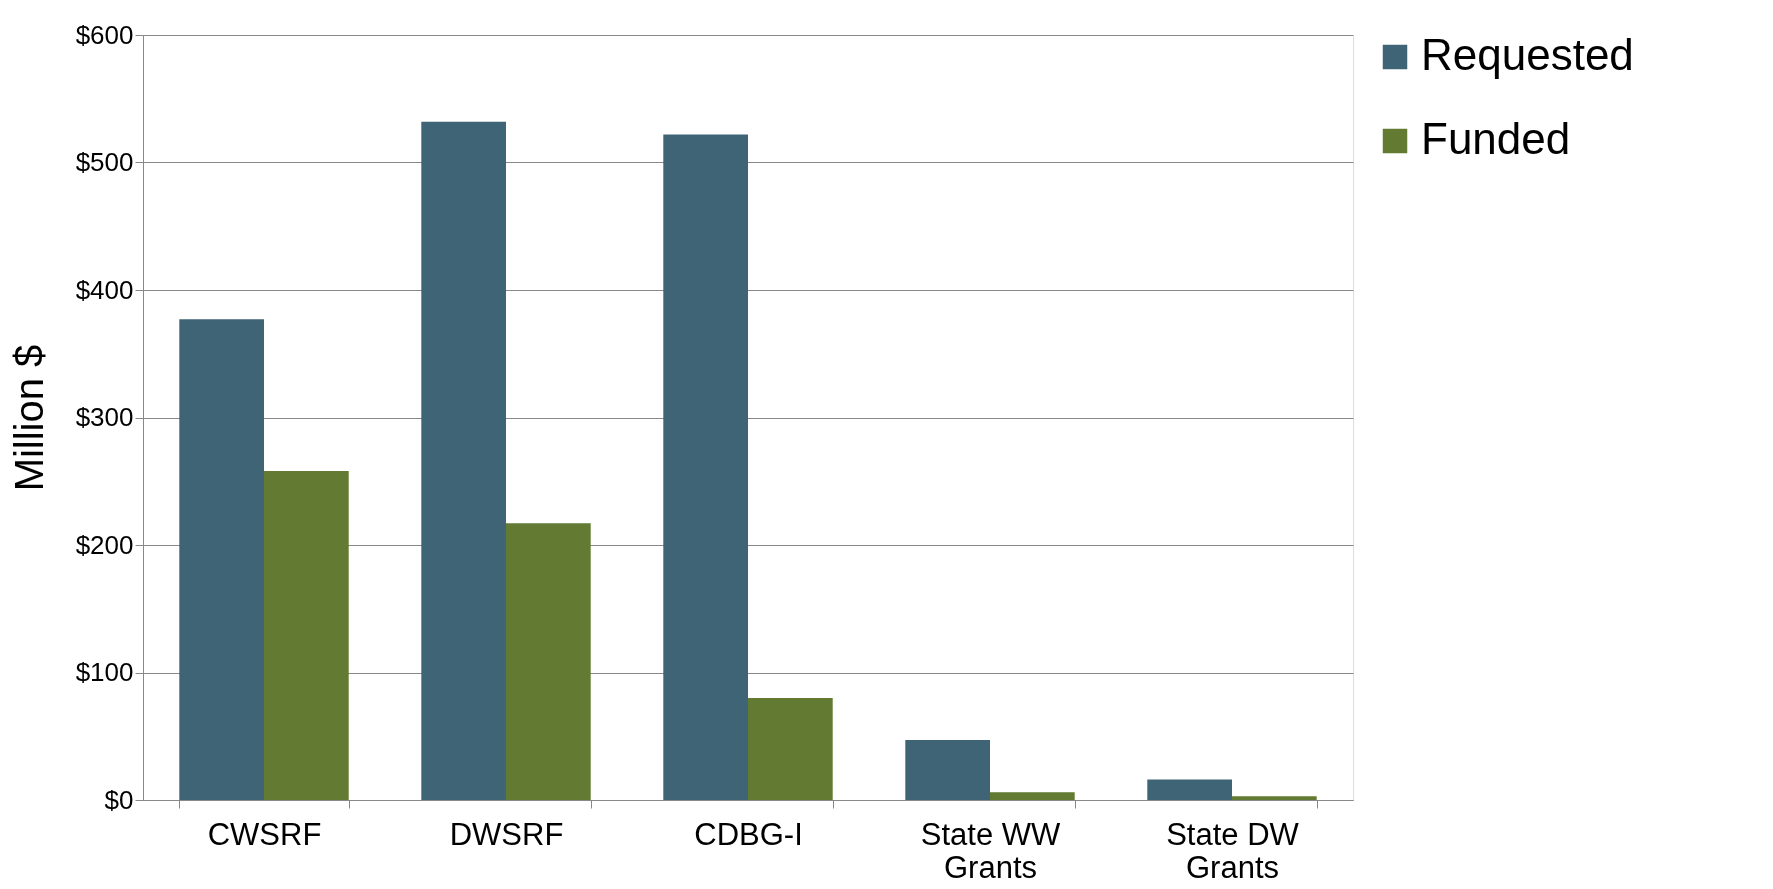 The width and height of the screenshot is (1773, 889). Describe the element at coordinates (104, 544) in the screenshot. I see `y-tick-label: $200` at that location.